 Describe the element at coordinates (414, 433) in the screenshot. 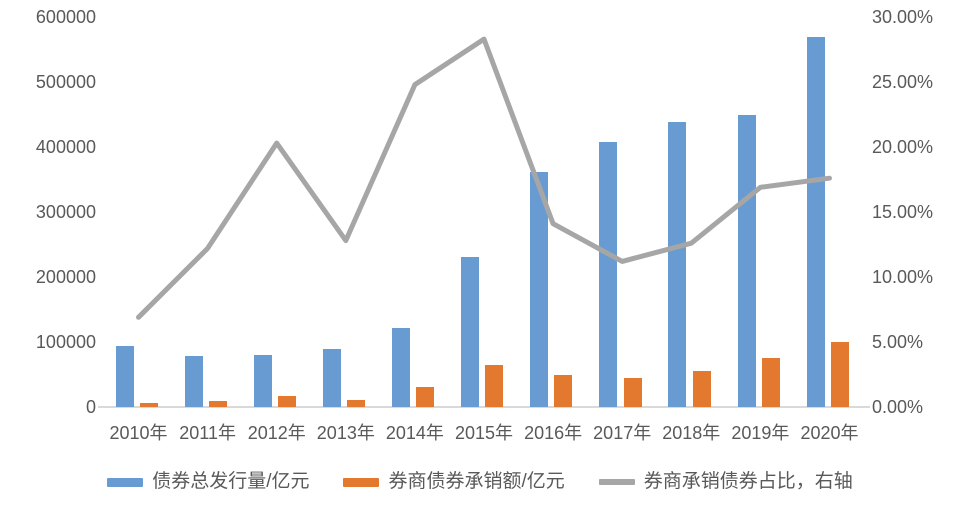

I see `x-axis-tick-label: 2014年` at that location.